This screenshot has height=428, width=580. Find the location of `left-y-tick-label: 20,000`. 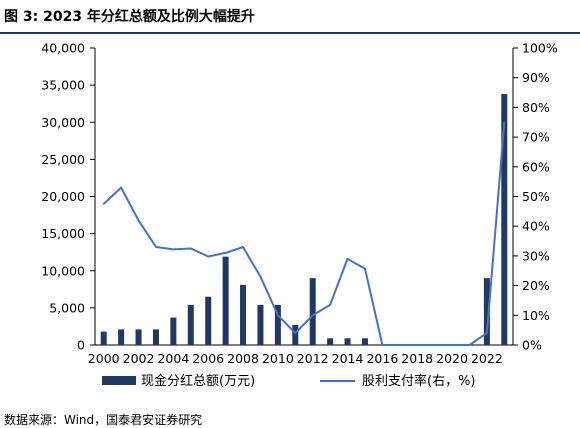

left-y-tick-label: 20,000 is located at coordinates (63, 196).